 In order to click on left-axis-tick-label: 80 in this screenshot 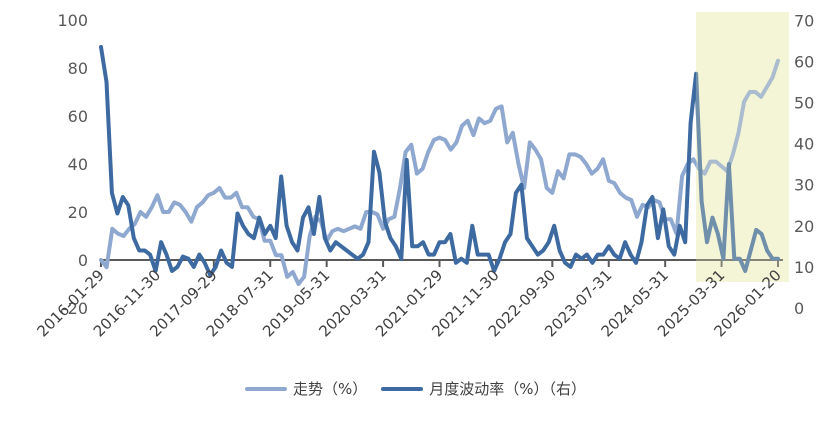, I will do `click(78, 68)`.